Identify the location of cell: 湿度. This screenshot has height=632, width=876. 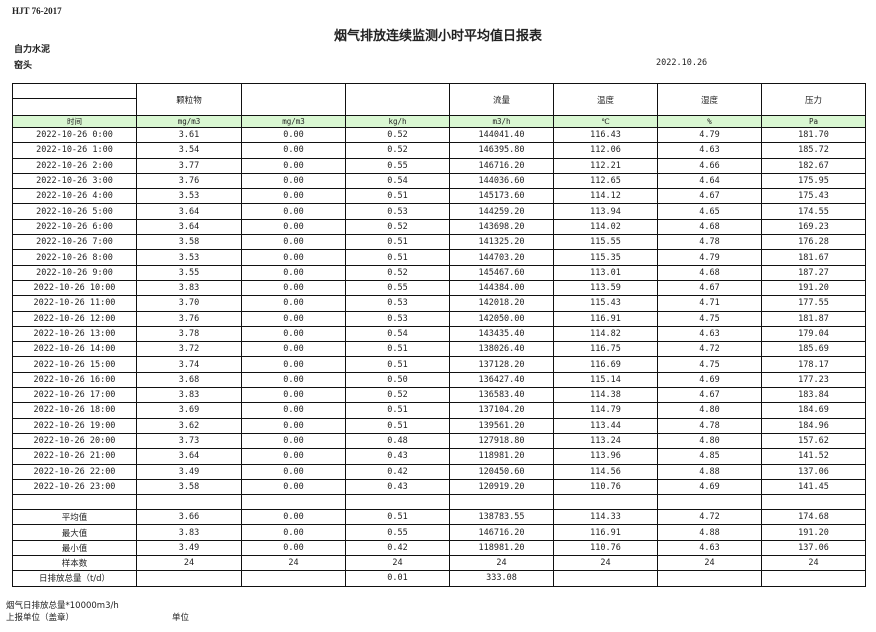
(709, 99).